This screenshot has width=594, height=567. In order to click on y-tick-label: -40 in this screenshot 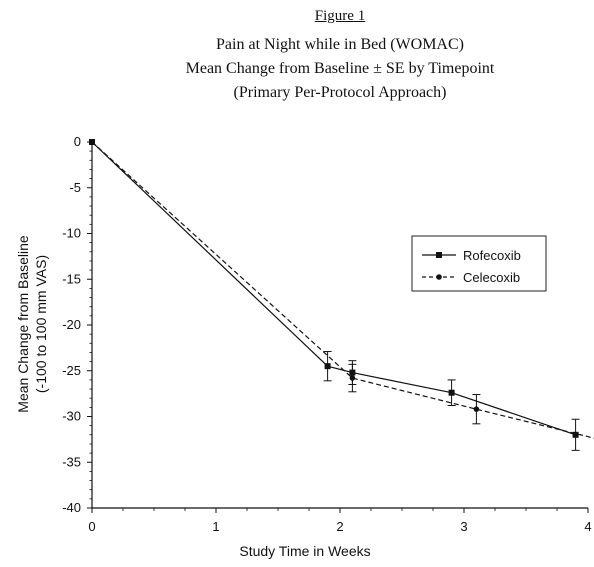, I will do `click(71, 507)`.